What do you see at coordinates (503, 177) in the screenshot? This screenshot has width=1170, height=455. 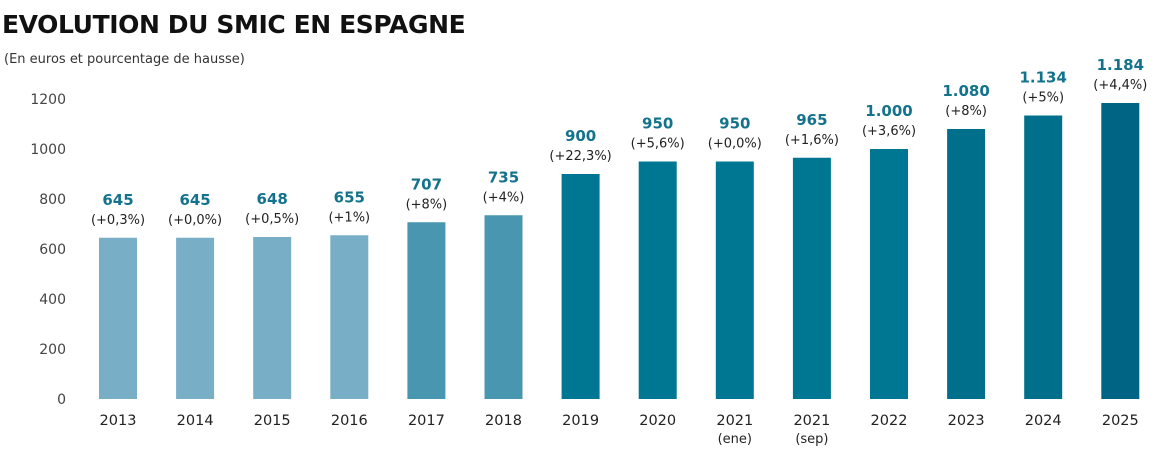 I see `value-label: 735` at bounding box center [503, 177].